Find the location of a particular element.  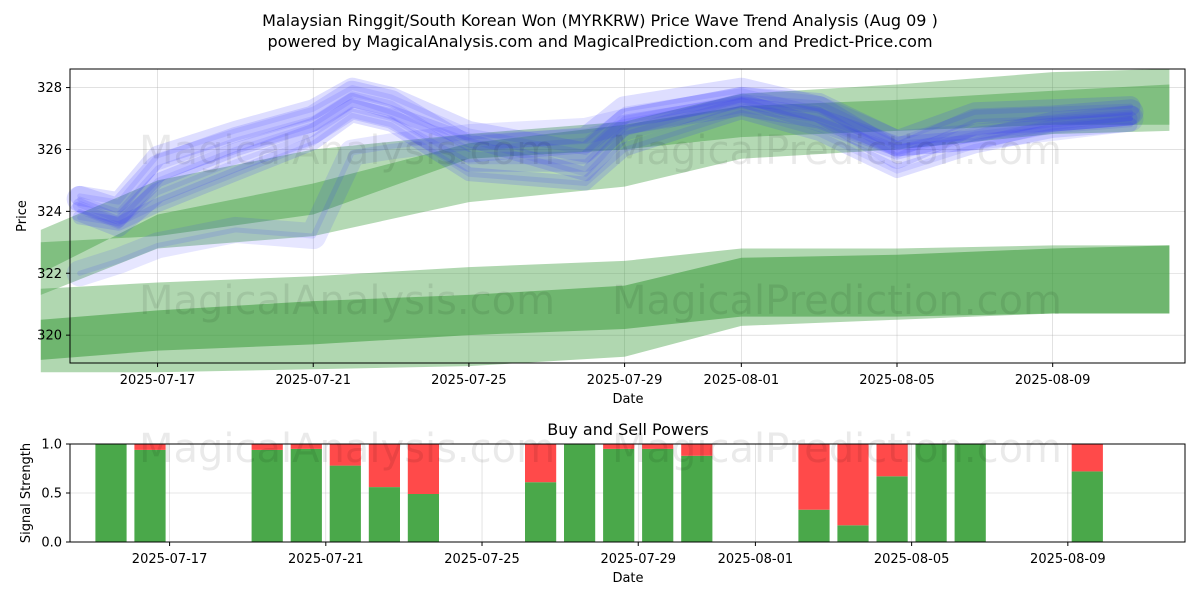

watermark-analysis-top: MagicalAnalysis.com is located at coordinates (347, 151).